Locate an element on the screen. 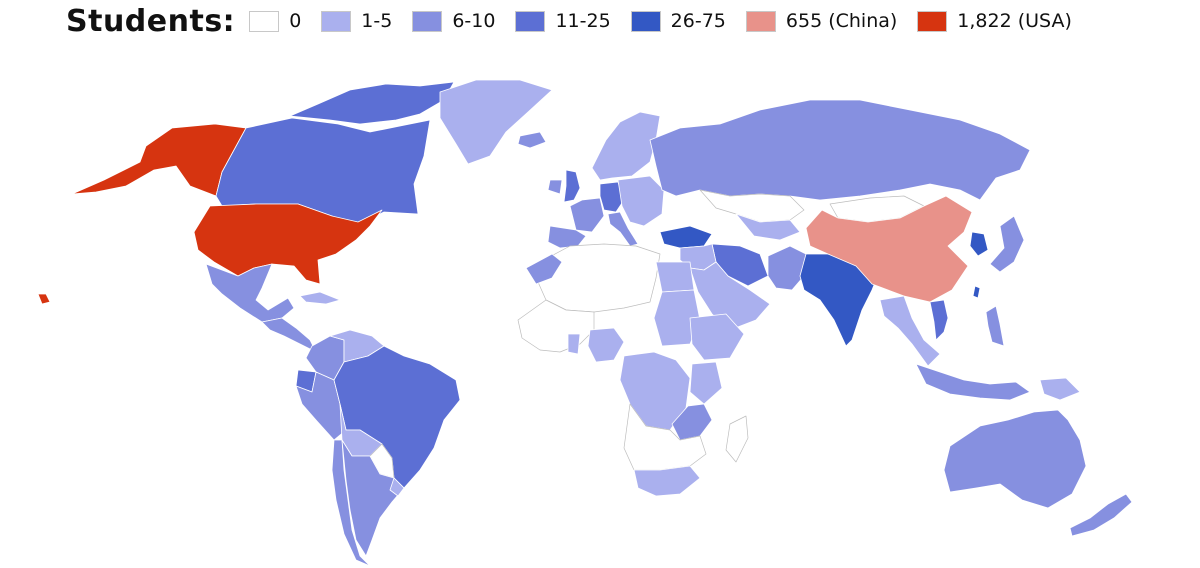 The height and width of the screenshot is (568, 1200). country-ethiopia is located at coordinates (717, 337).